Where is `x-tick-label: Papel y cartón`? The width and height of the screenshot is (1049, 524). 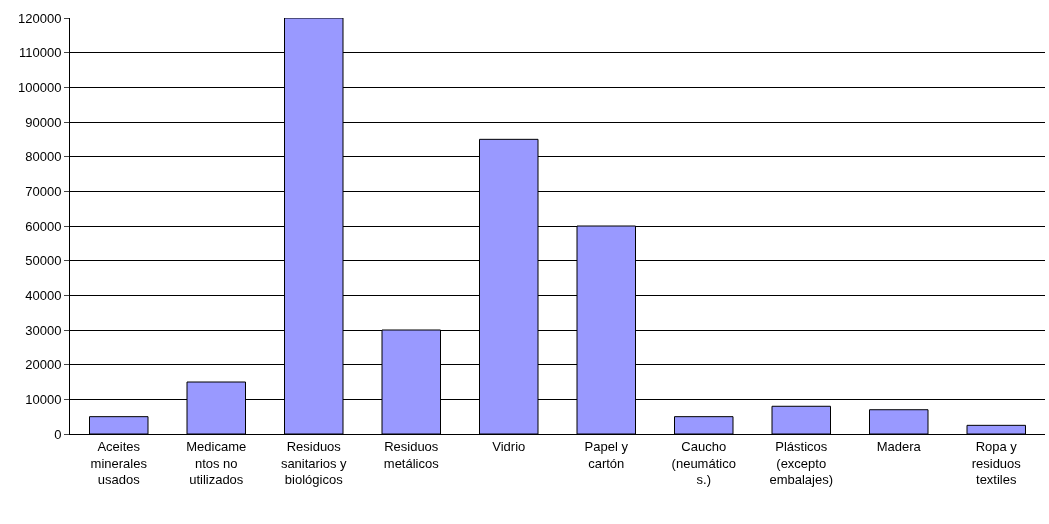 x-tick-label: Papel y cartón is located at coordinates (606, 454).